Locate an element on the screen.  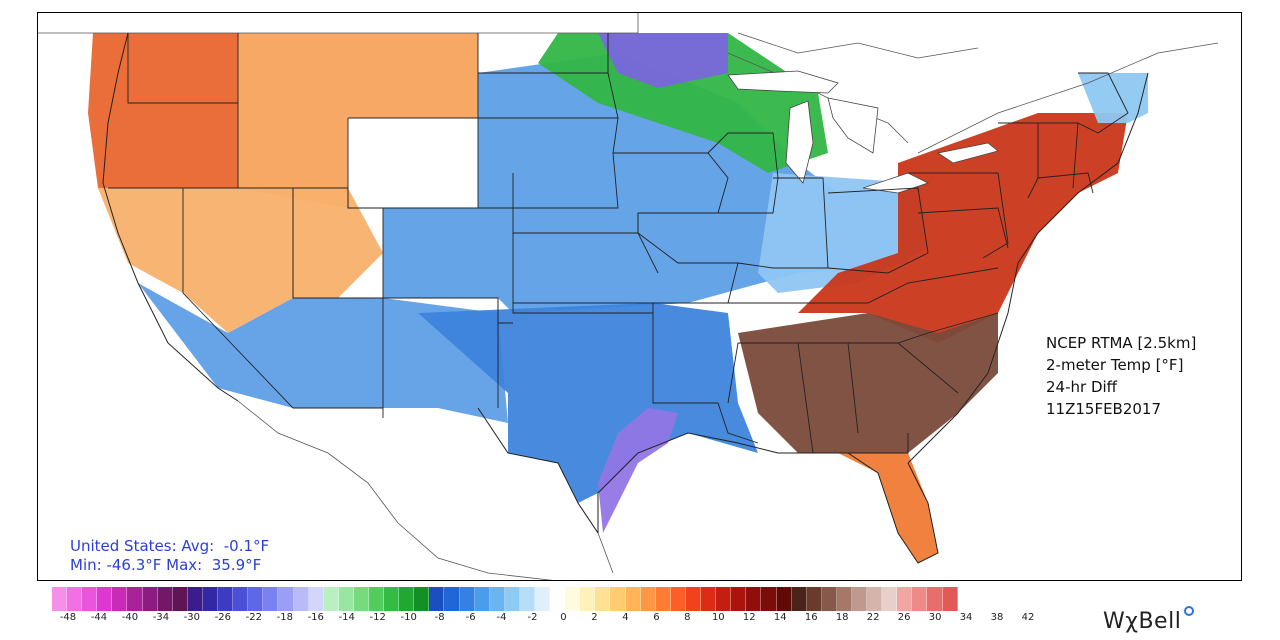
stats-min-max: Min: -46.3°F Max: 35.9°F is located at coordinates (166, 565).